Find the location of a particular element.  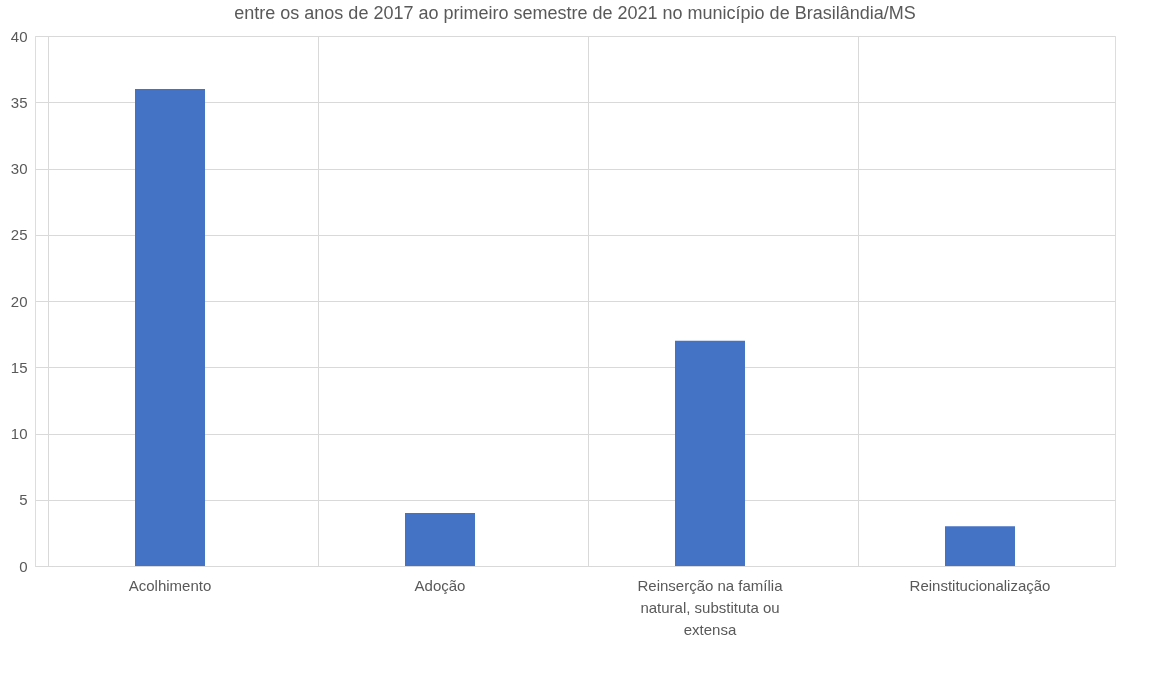

y-tick-label: 5 is located at coordinates (23, 500).